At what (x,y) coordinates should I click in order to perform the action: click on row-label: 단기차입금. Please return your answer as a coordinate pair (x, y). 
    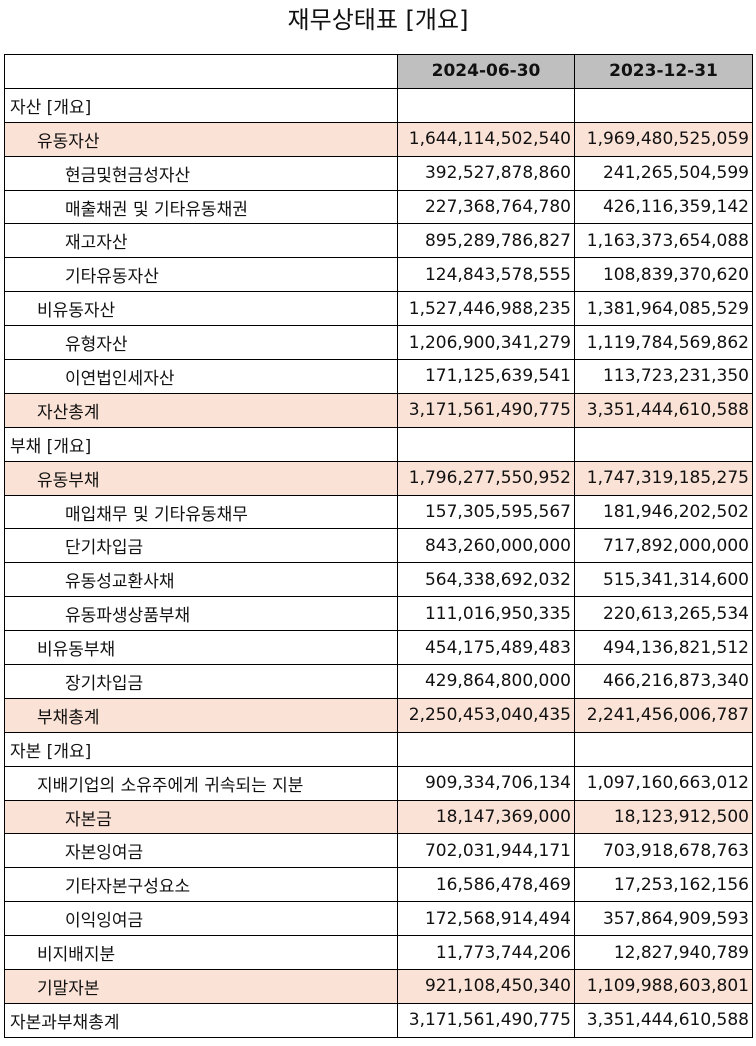
    Looking at the image, I should click on (201, 546).